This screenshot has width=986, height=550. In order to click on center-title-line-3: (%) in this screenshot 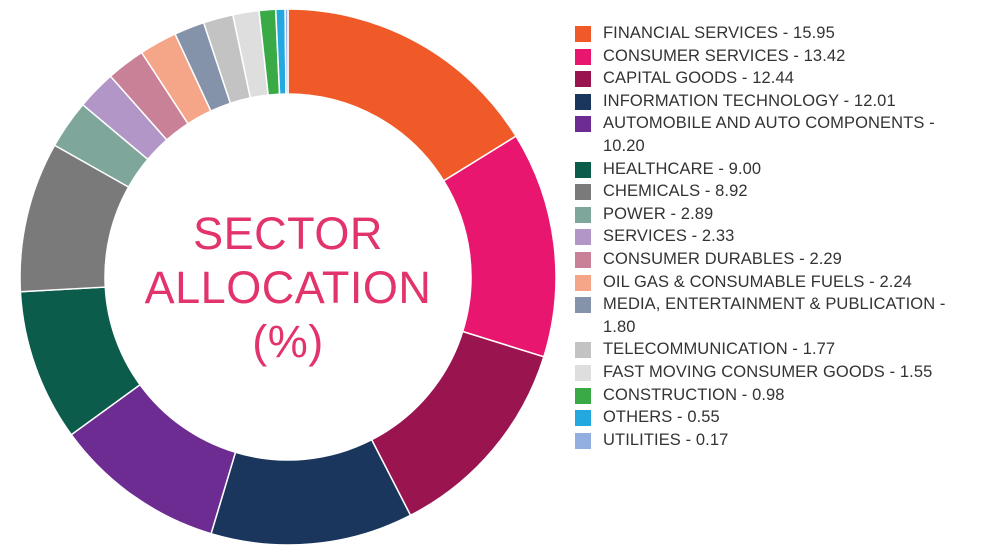, I will do `click(288, 341)`.